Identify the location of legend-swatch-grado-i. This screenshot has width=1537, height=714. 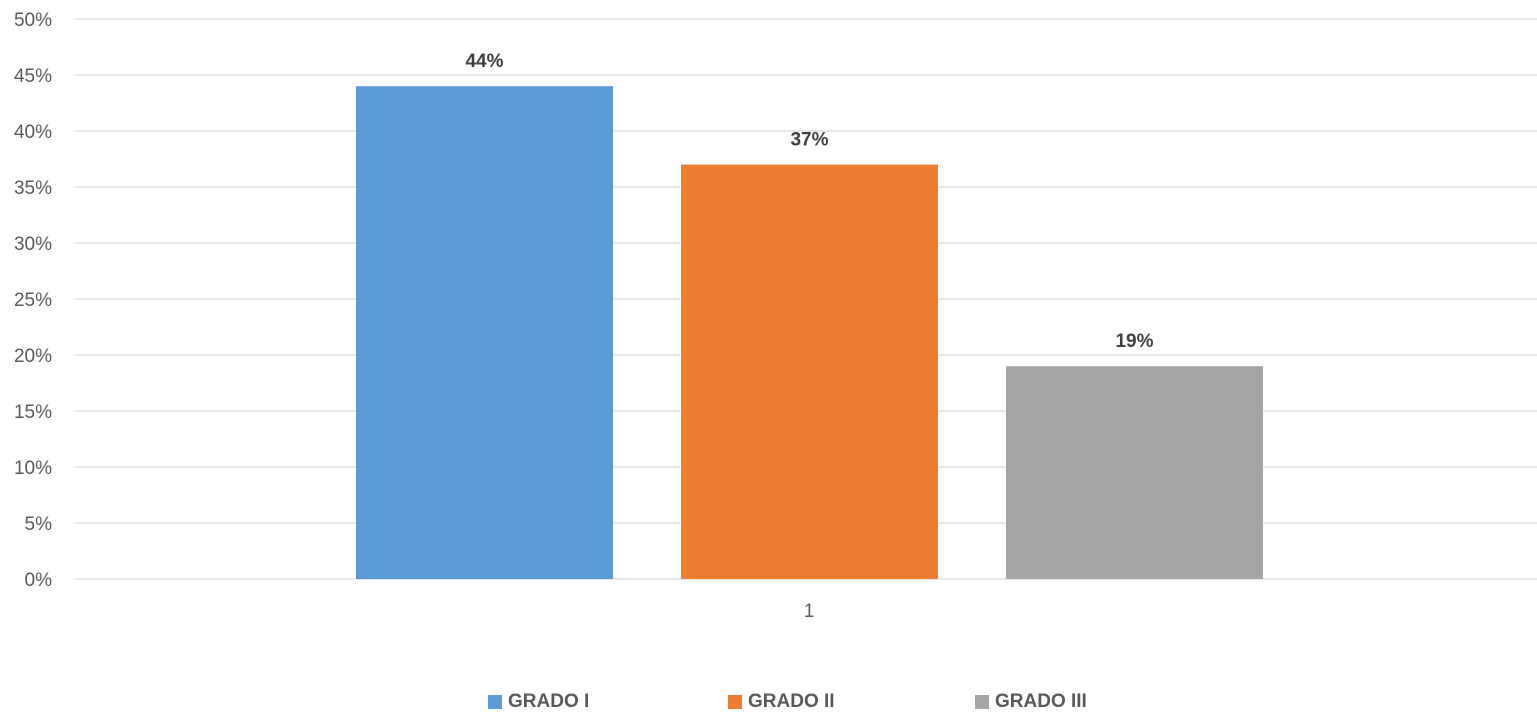
(495, 702).